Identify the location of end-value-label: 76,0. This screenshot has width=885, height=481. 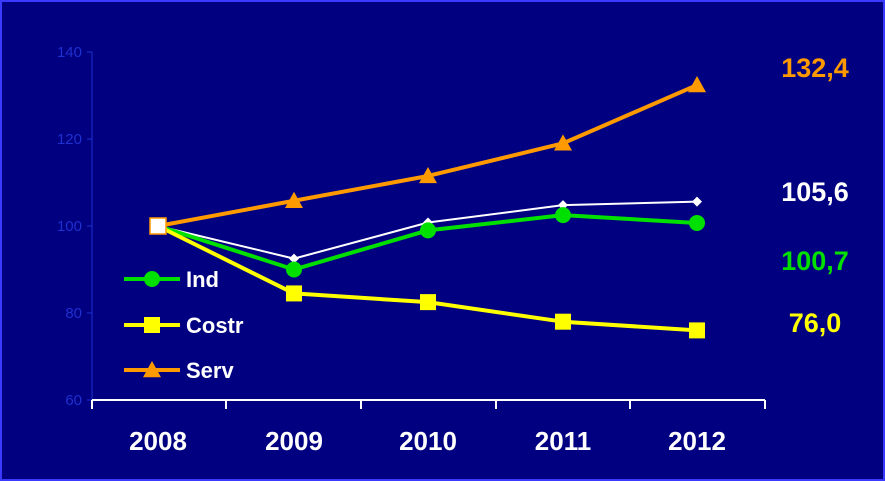
(815, 323).